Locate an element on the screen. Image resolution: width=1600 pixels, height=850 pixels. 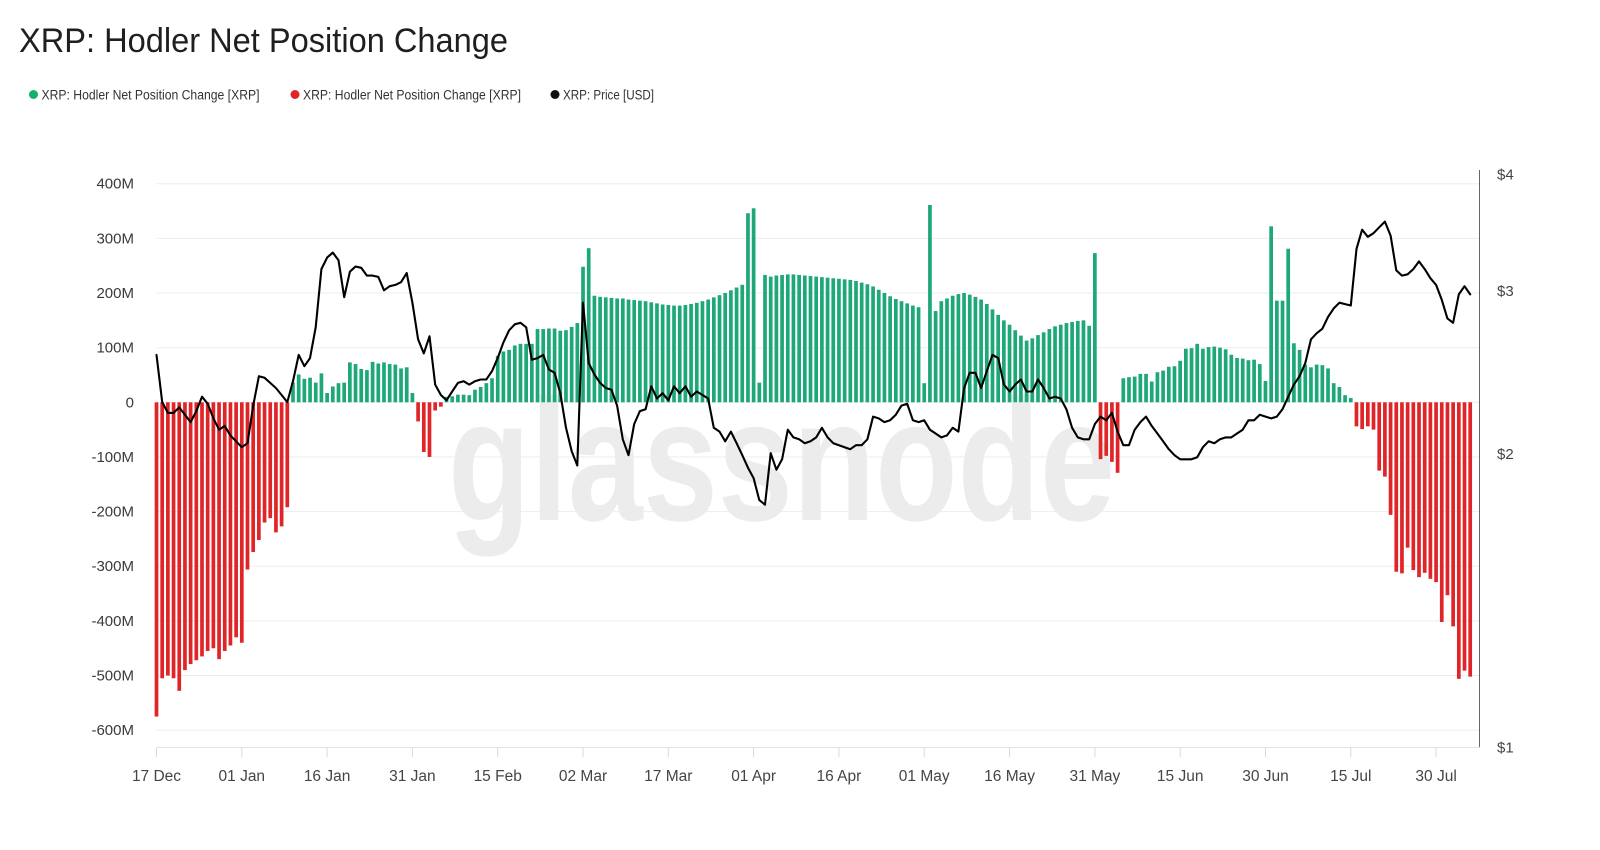
svg-text: 16 Apr is located at coordinates (838, 776).